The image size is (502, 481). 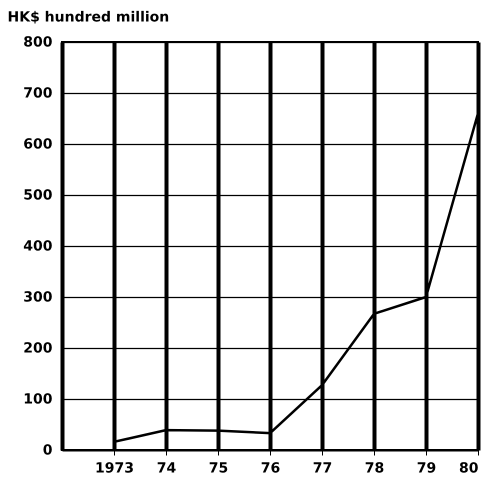 I want to click on y-axis-title: HK$ hundred million, so click(x=89, y=18).